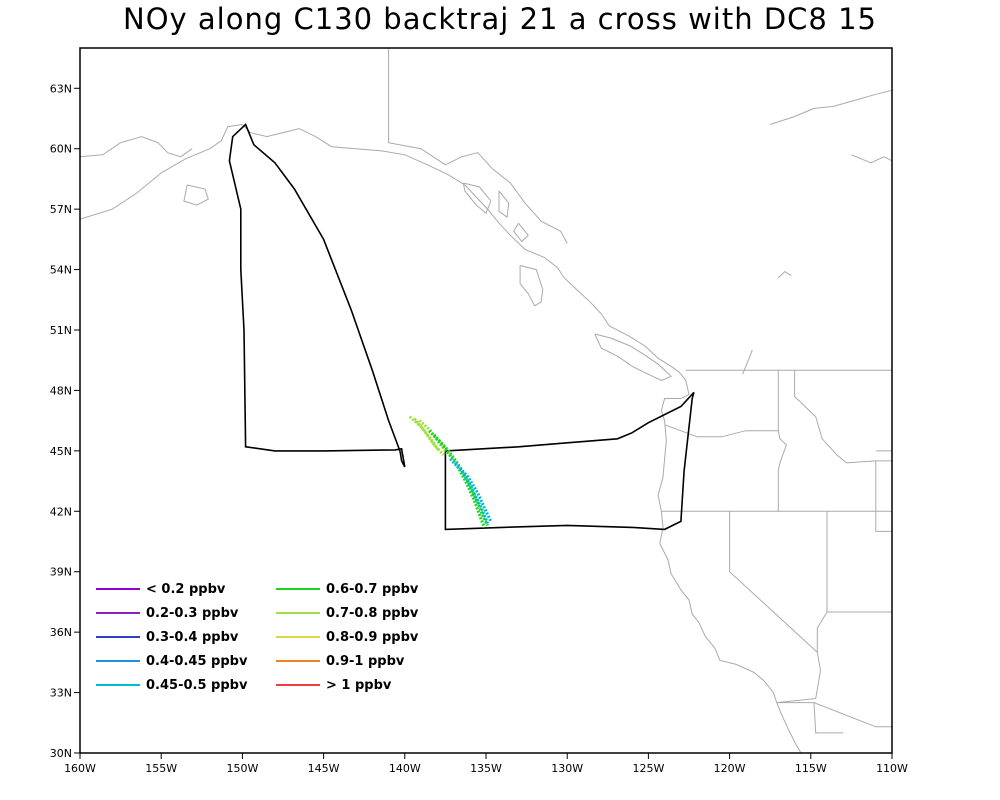 The height and width of the screenshot is (800, 1000). What do you see at coordinates (197, 661) in the screenshot?
I see `legend-label: 0.4-0.45 ppbv` at bounding box center [197, 661].